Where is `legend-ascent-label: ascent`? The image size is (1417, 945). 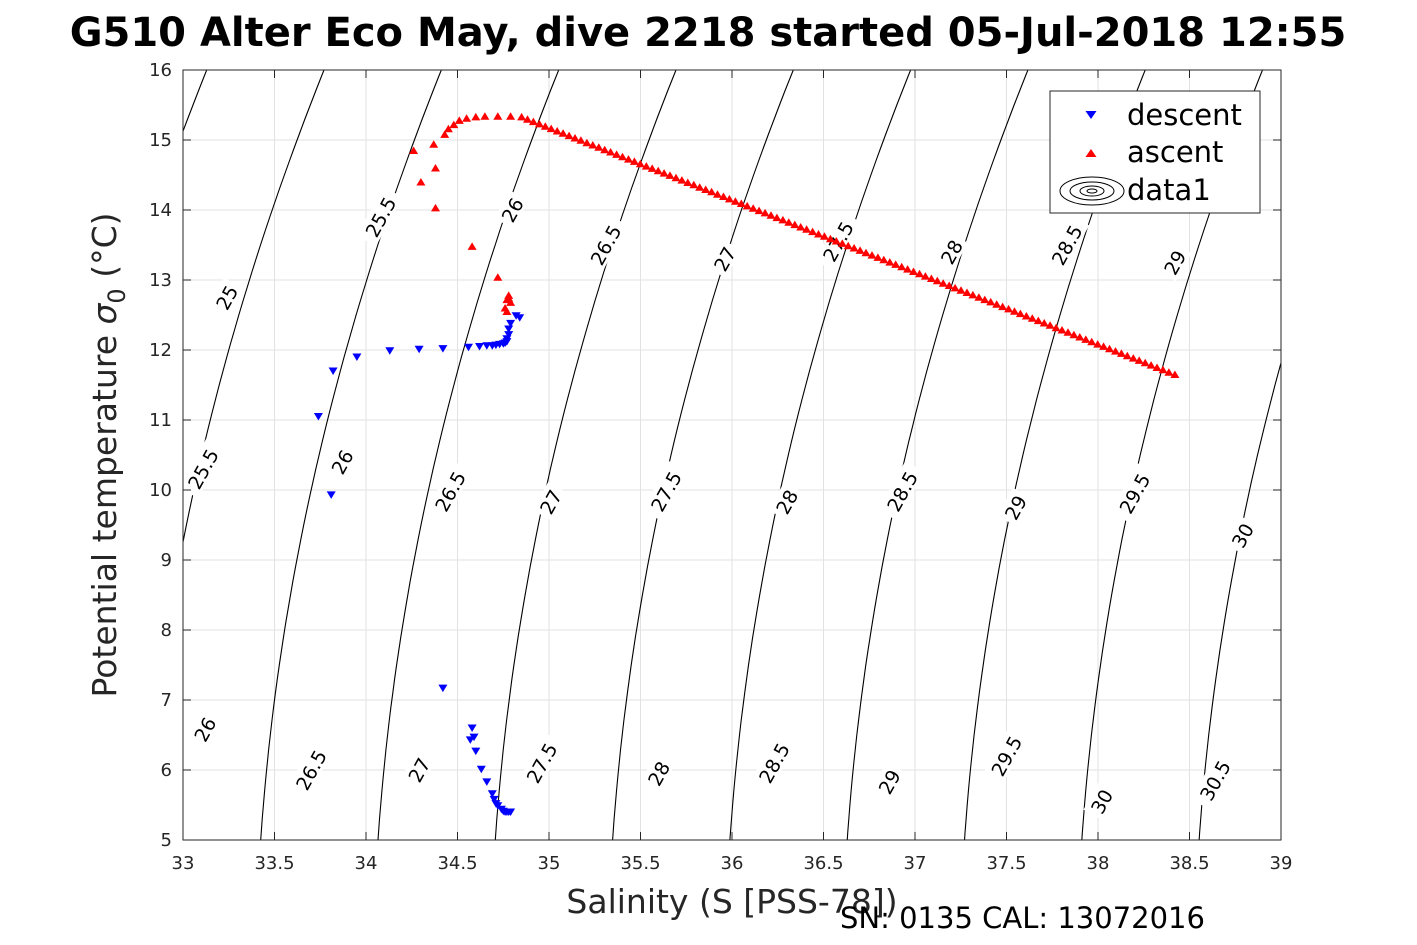
legend-ascent-label: ascent is located at coordinates (1175, 152).